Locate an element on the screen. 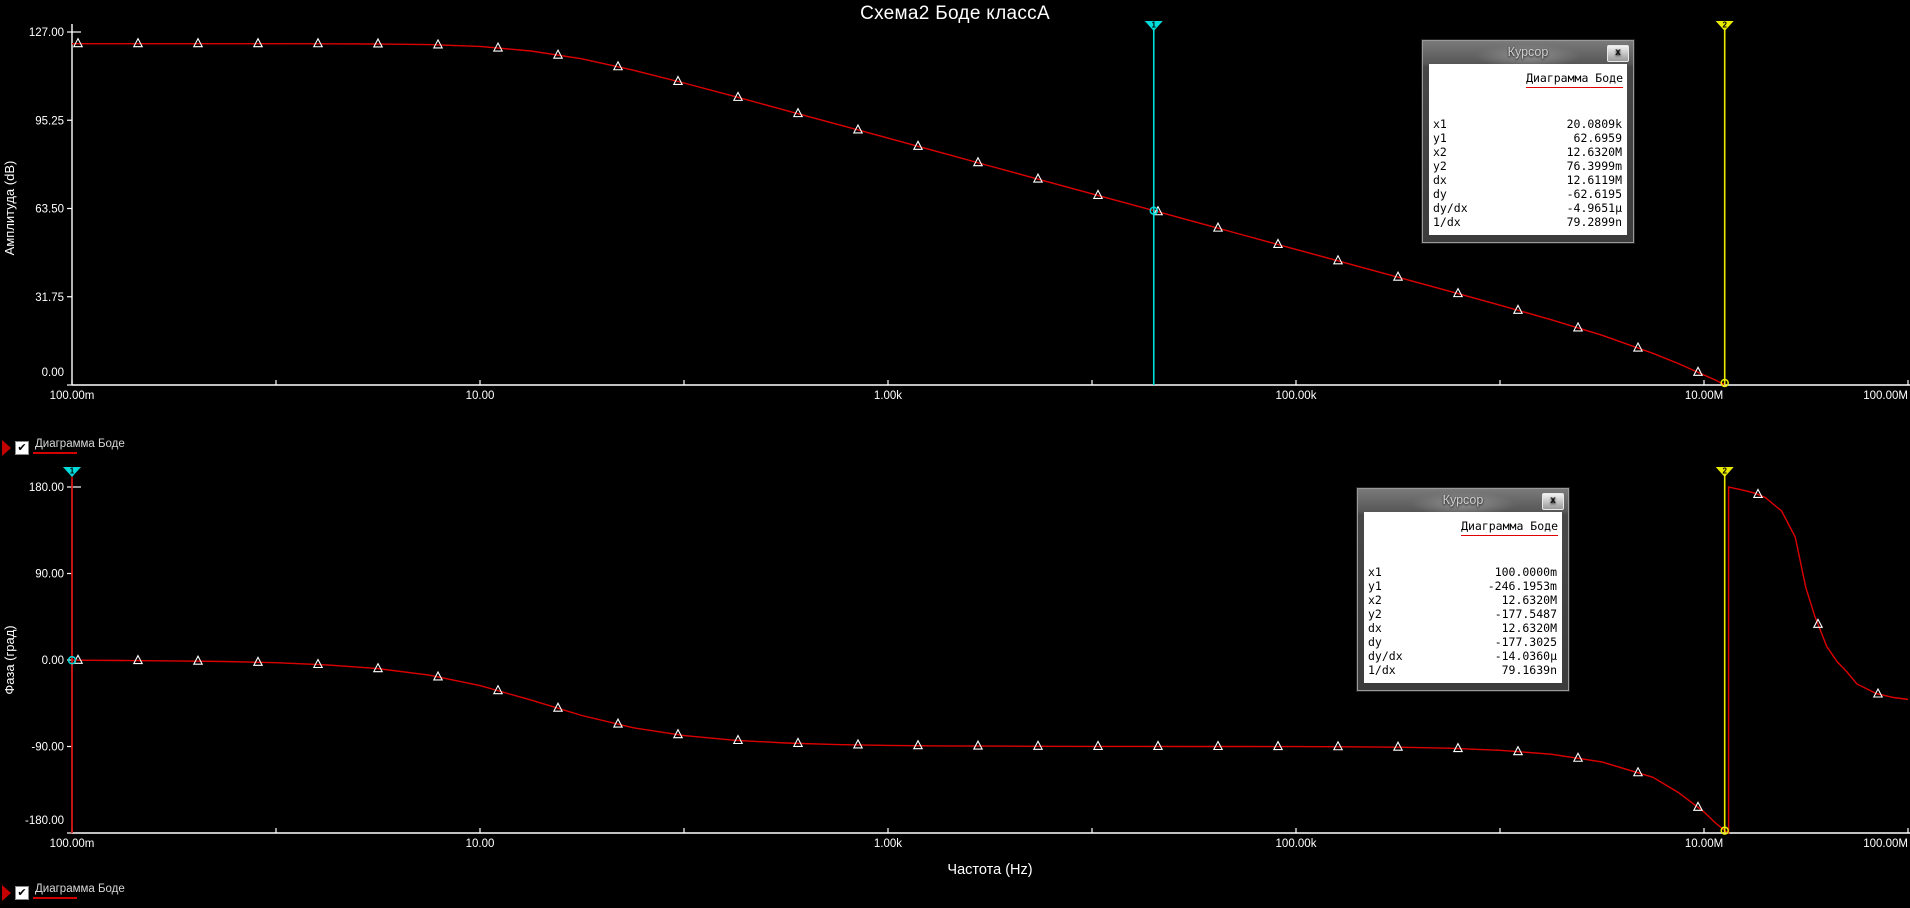  table-row: y2 76.3999m is located at coordinates (1527, 166).